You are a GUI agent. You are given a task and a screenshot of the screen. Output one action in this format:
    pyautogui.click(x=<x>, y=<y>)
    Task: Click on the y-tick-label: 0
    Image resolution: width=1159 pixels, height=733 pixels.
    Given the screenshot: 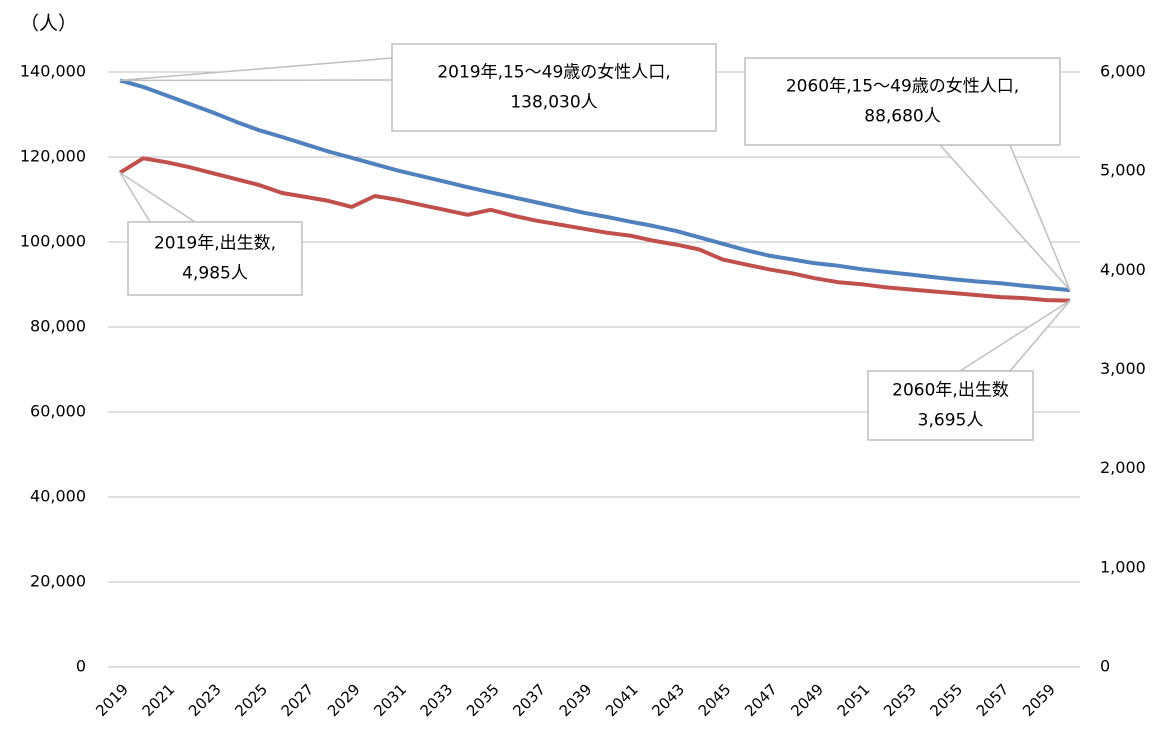 What is the action you would take?
    pyautogui.click(x=81, y=666)
    